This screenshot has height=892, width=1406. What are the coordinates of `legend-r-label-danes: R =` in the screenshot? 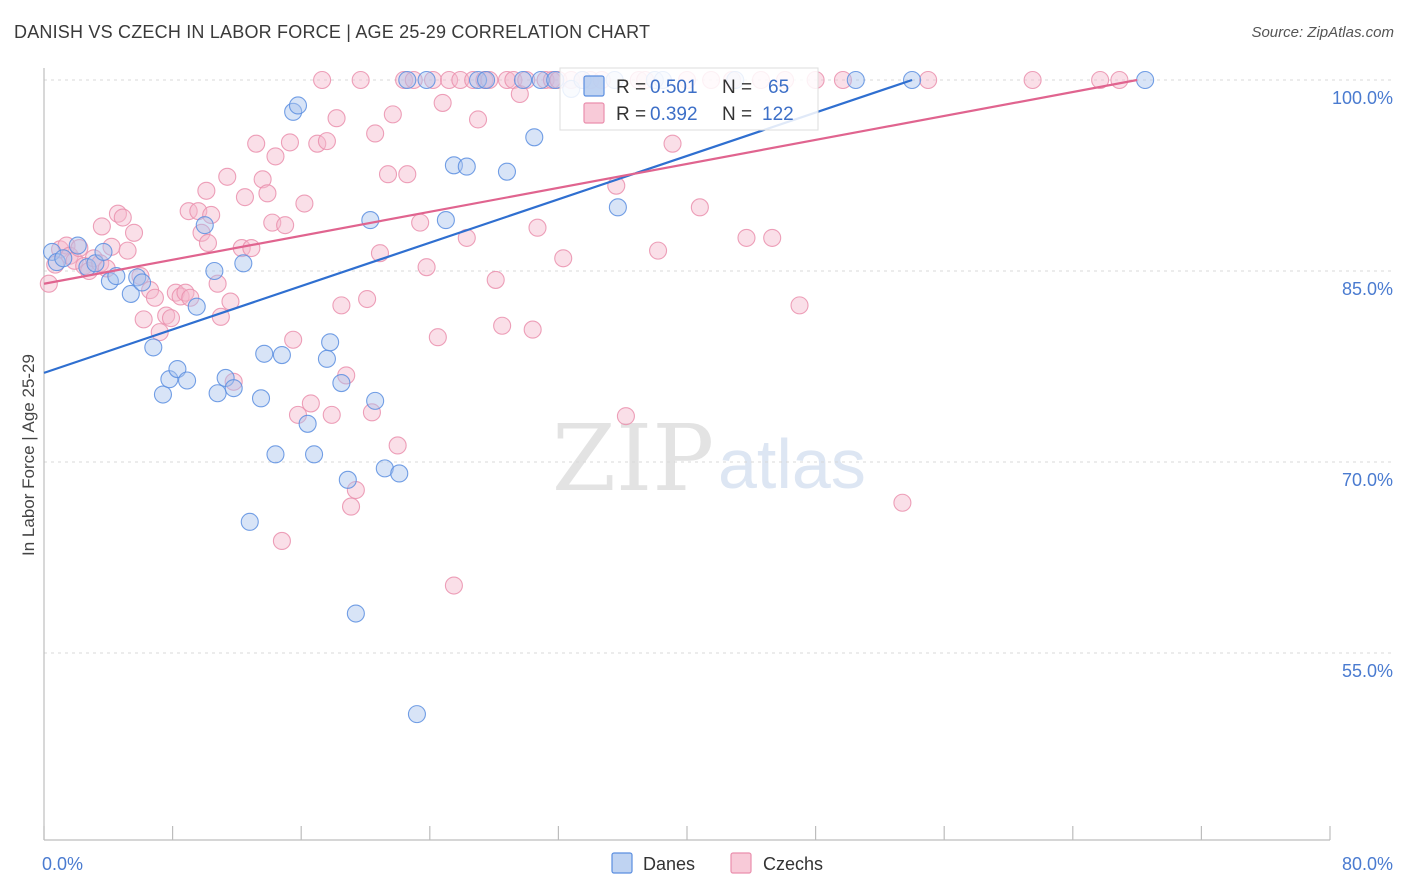 It's located at (631, 87).